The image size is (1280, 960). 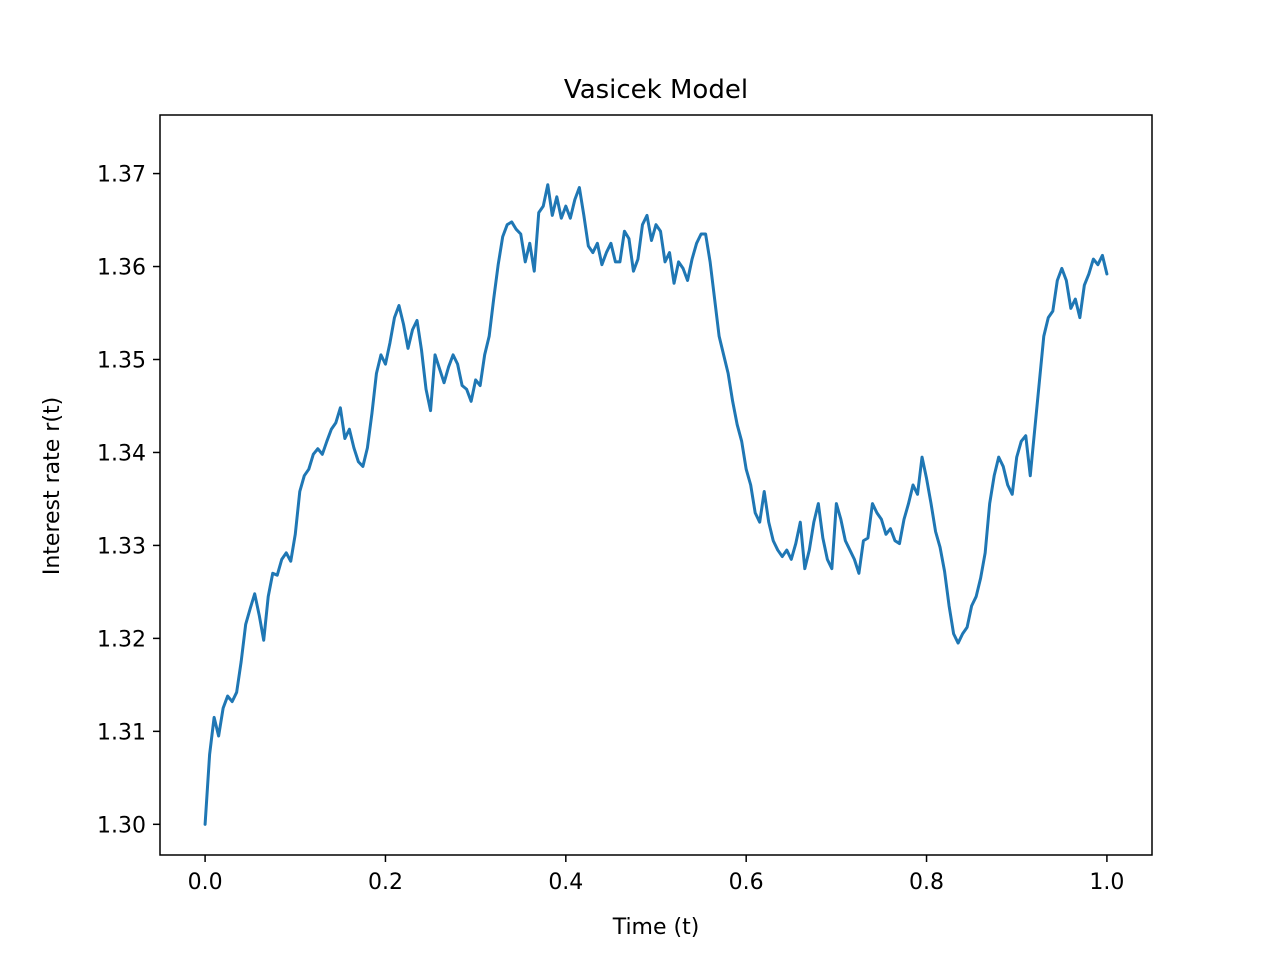 I want to click on x-tick-label: 0.2, so click(x=385, y=882).